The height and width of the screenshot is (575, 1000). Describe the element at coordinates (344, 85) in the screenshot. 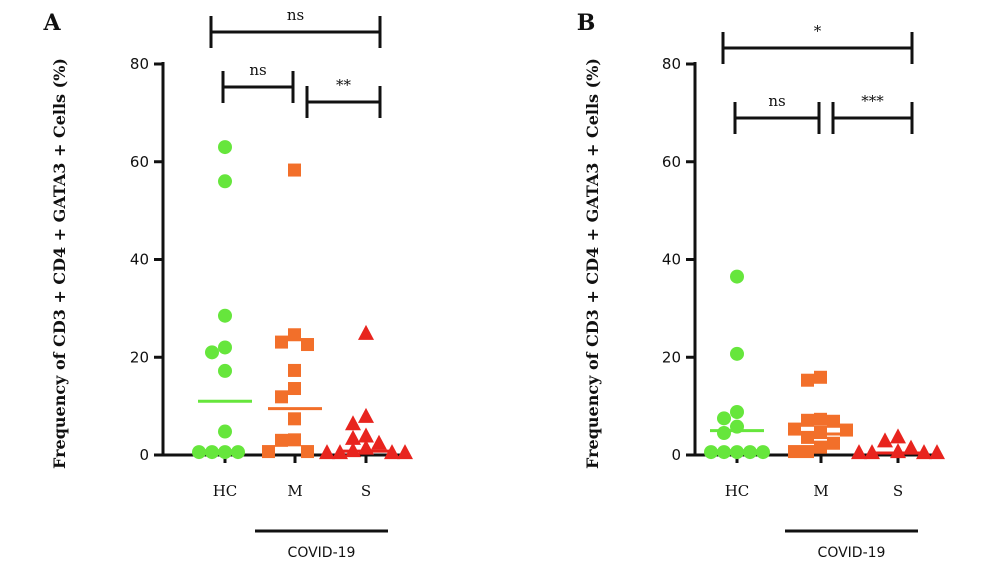

I see `significance-label: **` at that location.